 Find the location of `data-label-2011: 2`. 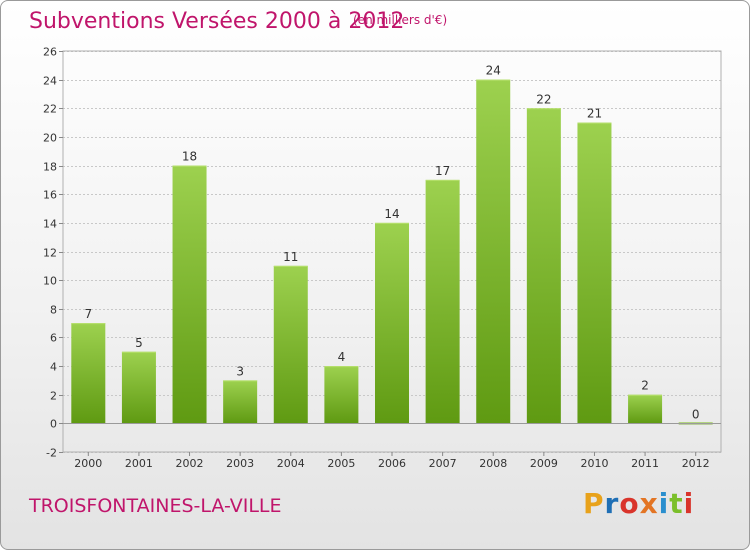

data-label-2011: 2 is located at coordinates (645, 386).